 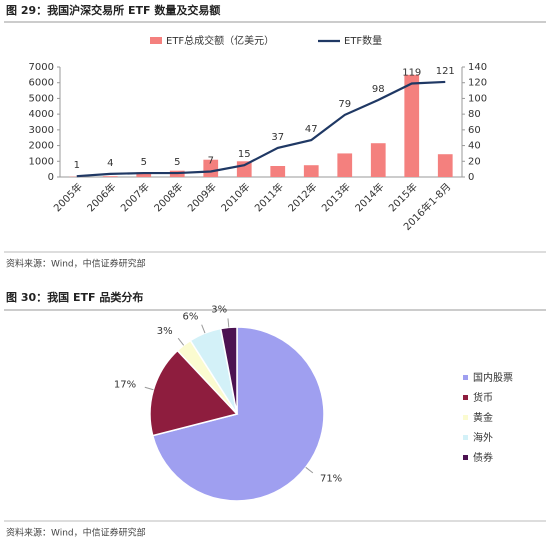 I want to click on line, so click(x=261, y=129).